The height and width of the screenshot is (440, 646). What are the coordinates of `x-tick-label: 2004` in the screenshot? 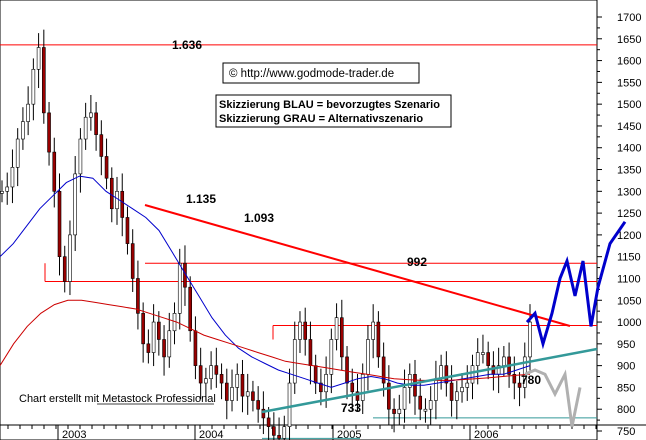 It's located at (211, 434).